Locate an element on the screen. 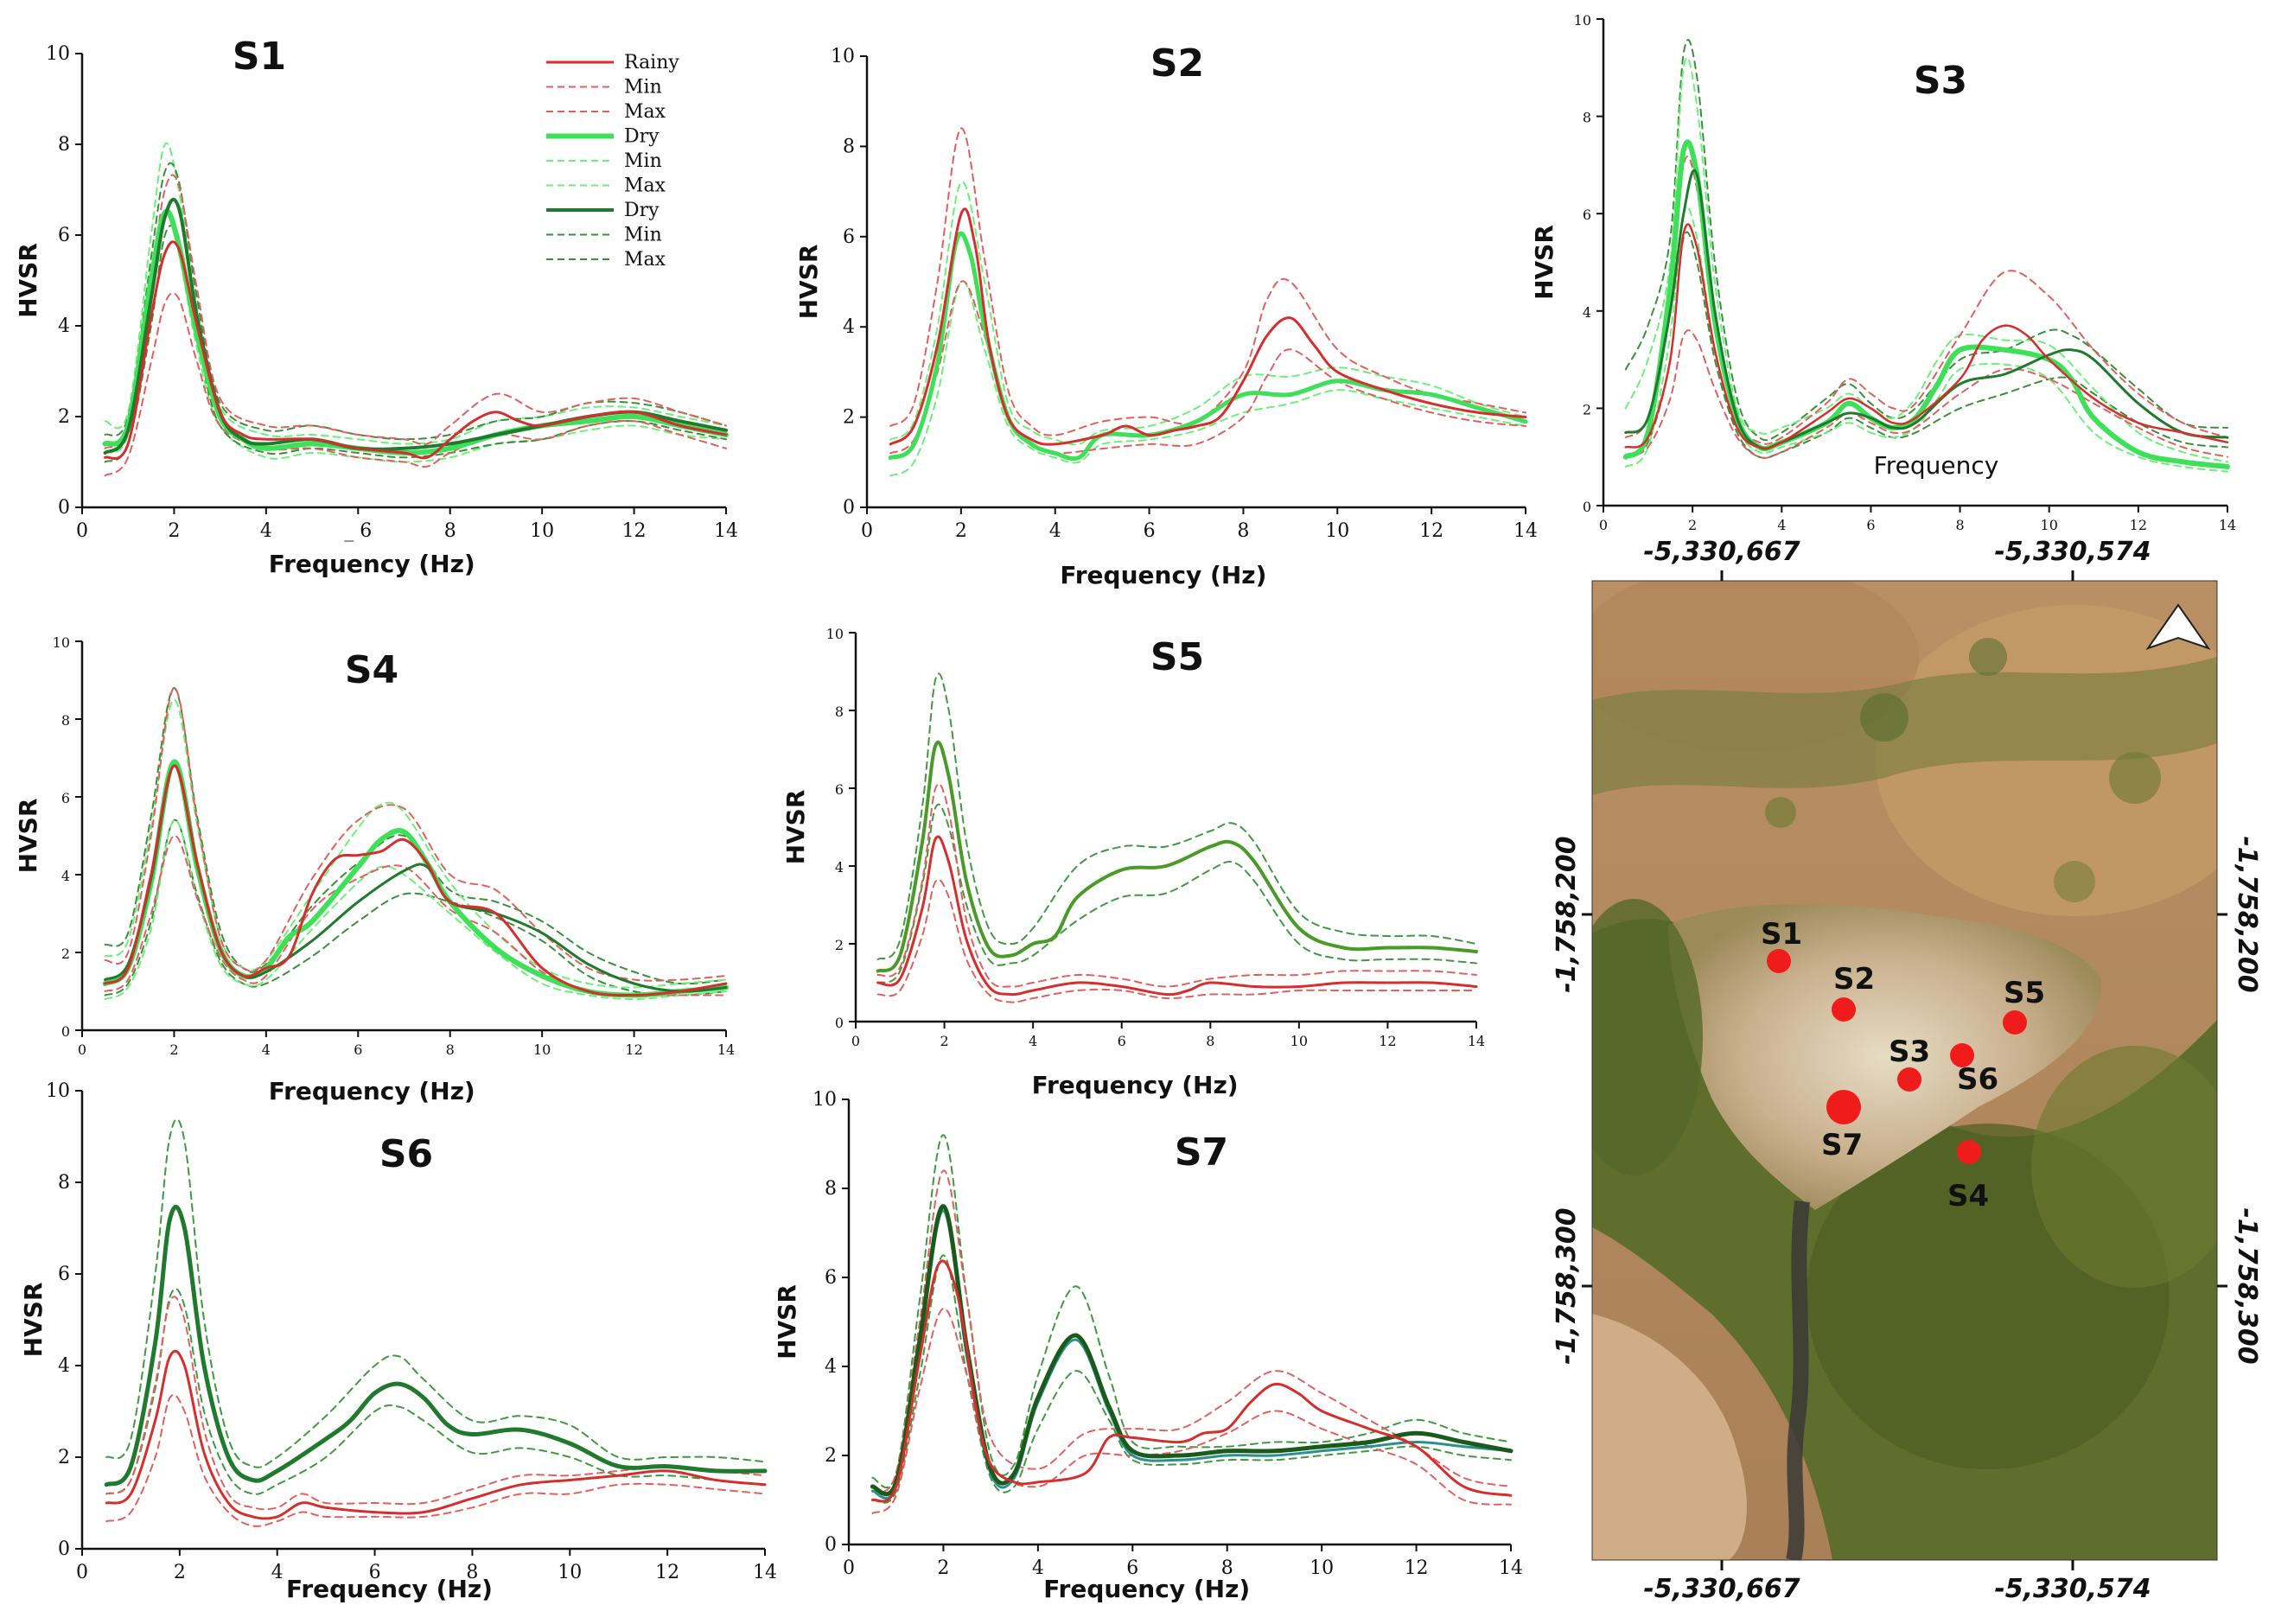 The image size is (2275, 1624). s6-x-tick-label: 12 is located at coordinates (667, 1572).